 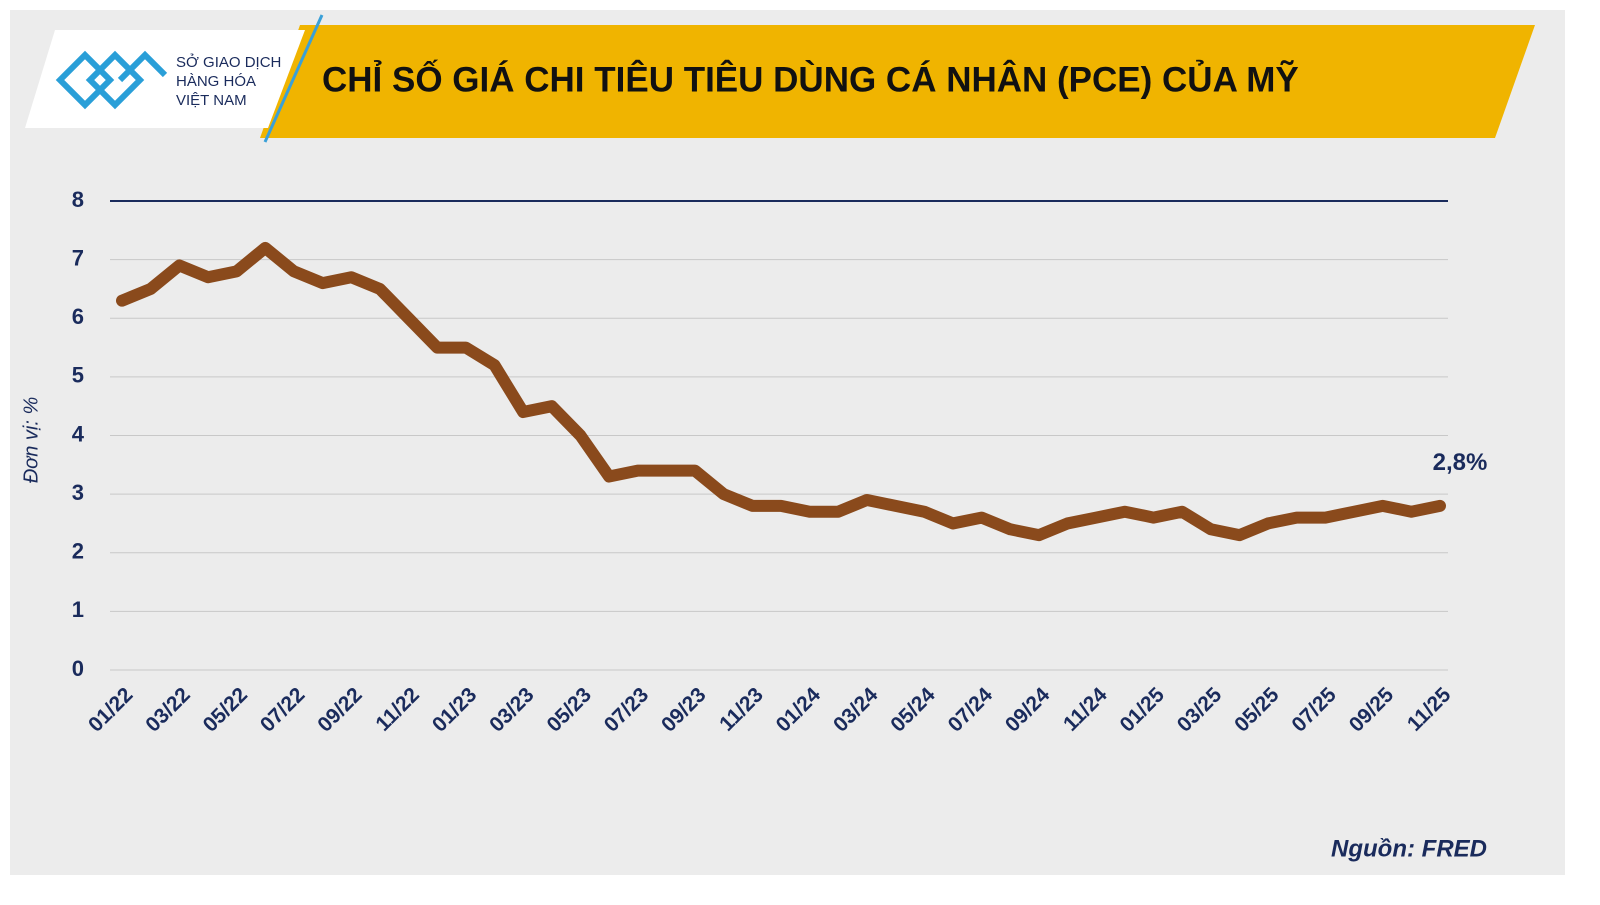 What do you see at coordinates (78, 551) in the screenshot?
I see `y-tick-label: 2` at bounding box center [78, 551].